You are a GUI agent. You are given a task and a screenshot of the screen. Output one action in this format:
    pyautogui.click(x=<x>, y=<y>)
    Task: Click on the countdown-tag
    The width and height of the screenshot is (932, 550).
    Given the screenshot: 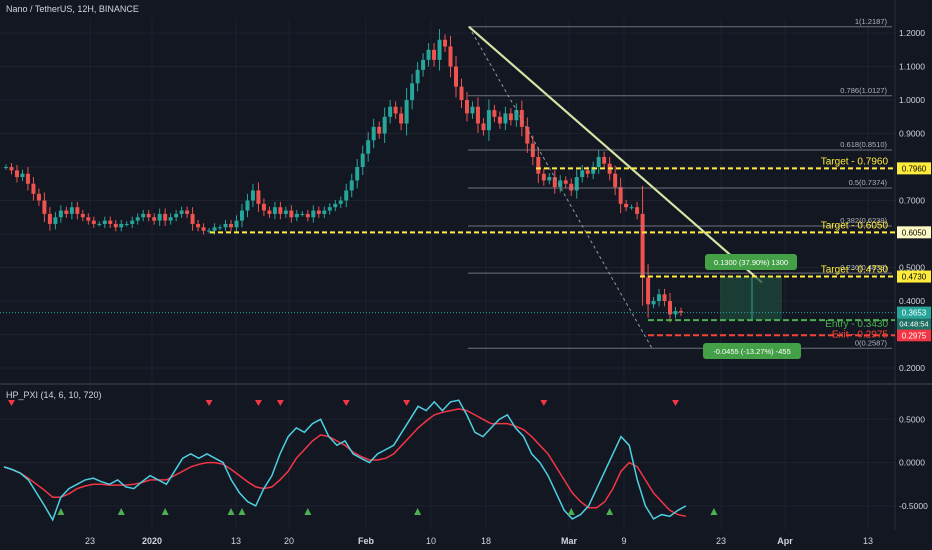 What is the action you would take?
    pyautogui.click(x=914, y=324)
    